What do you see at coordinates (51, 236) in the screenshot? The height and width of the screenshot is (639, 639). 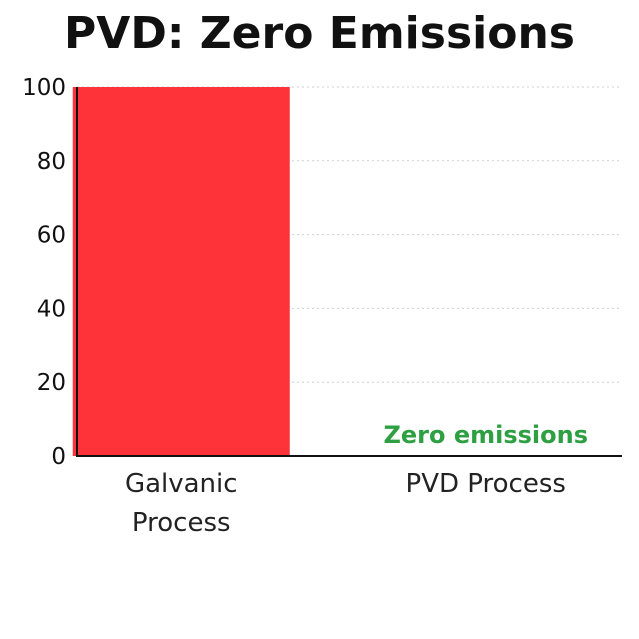 I see `y-tick-label: 60` at bounding box center [51, 236].